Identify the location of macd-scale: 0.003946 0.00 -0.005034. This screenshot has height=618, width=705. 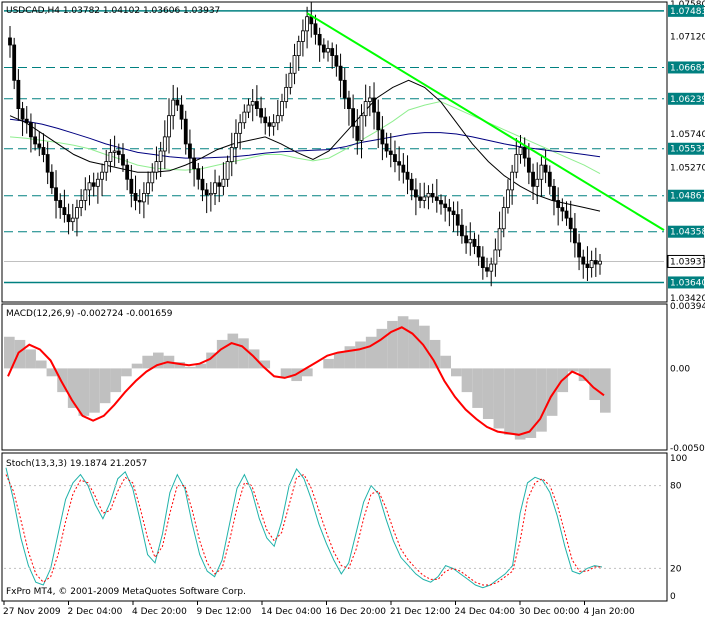
(687, 378).